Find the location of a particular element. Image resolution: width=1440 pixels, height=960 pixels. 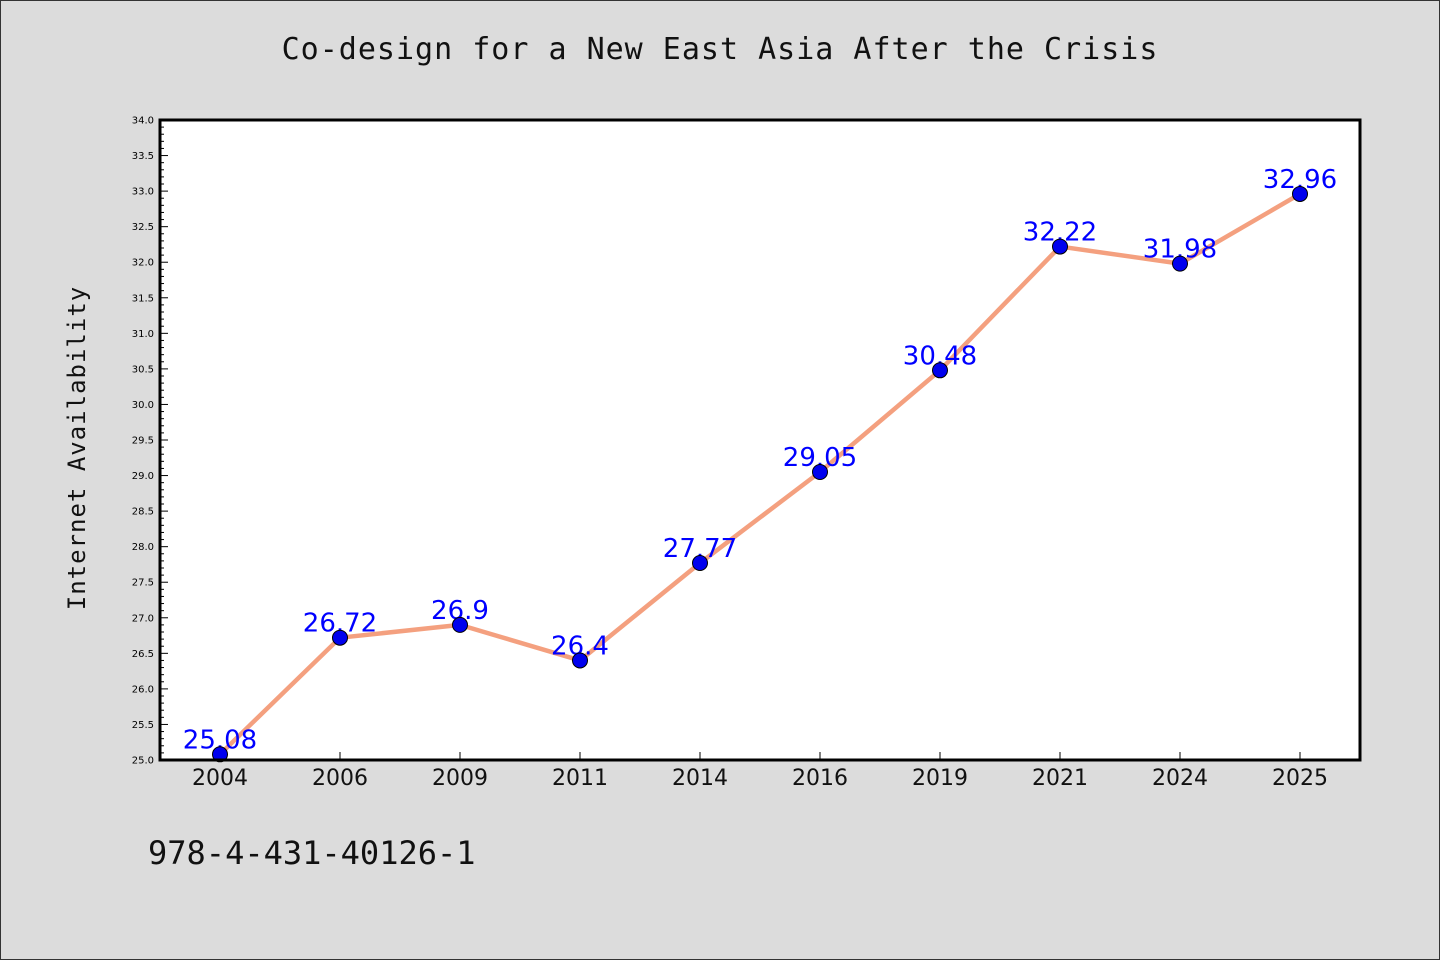

x-tick-label: 2016 is located at coordinates (820, 778).